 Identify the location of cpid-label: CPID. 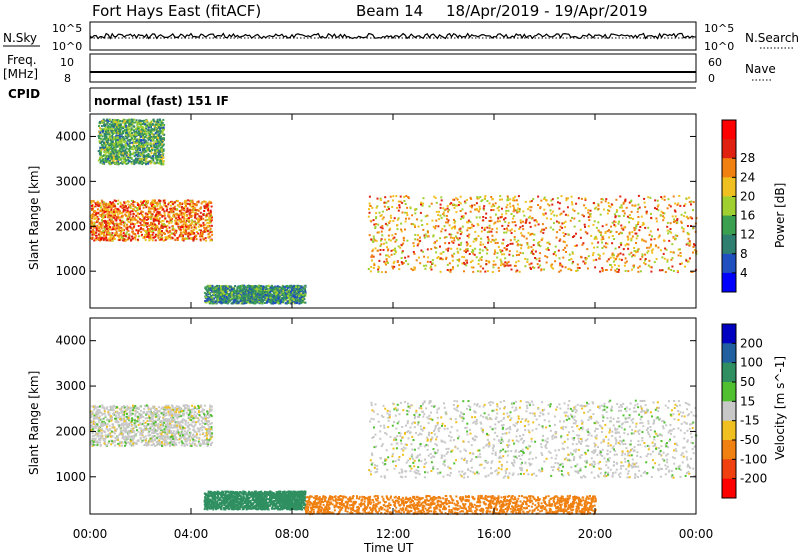
(24, 94).